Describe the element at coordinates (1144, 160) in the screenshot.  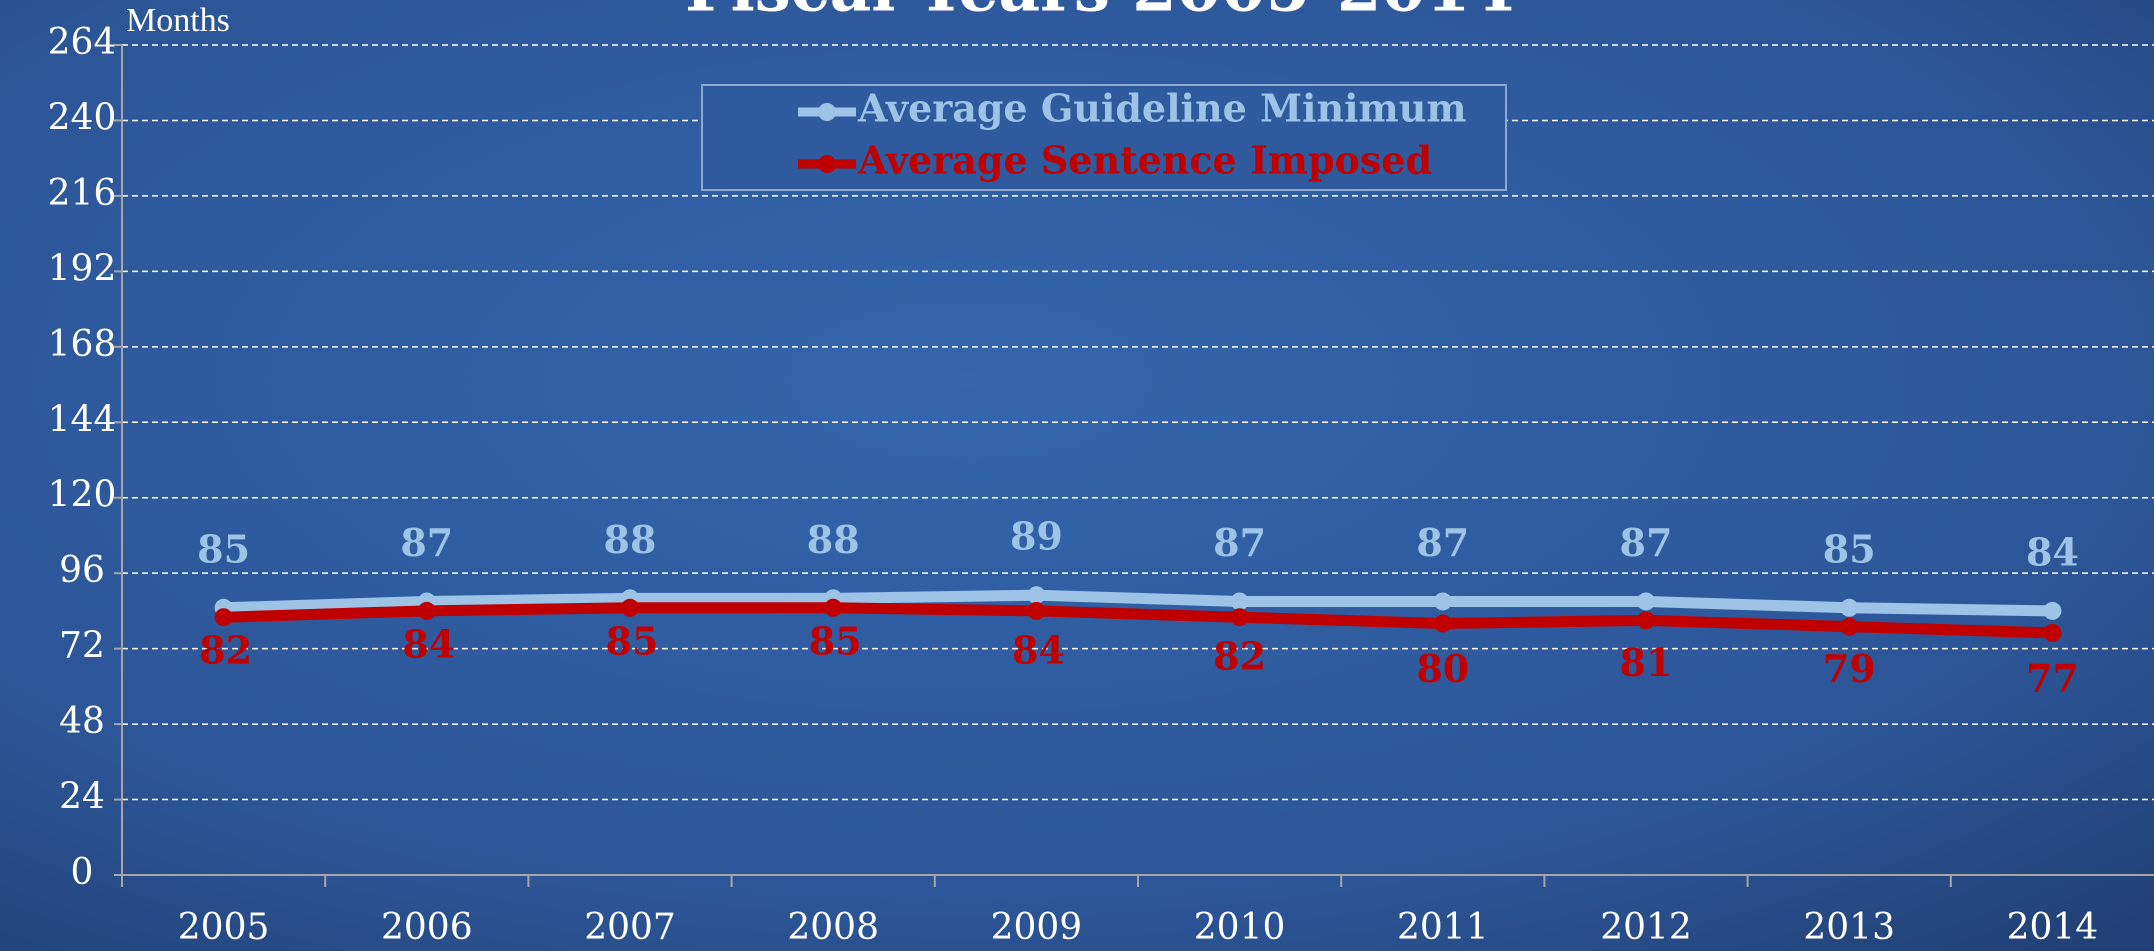
I see `legend-label: Average Sentence Imposed` at that location.